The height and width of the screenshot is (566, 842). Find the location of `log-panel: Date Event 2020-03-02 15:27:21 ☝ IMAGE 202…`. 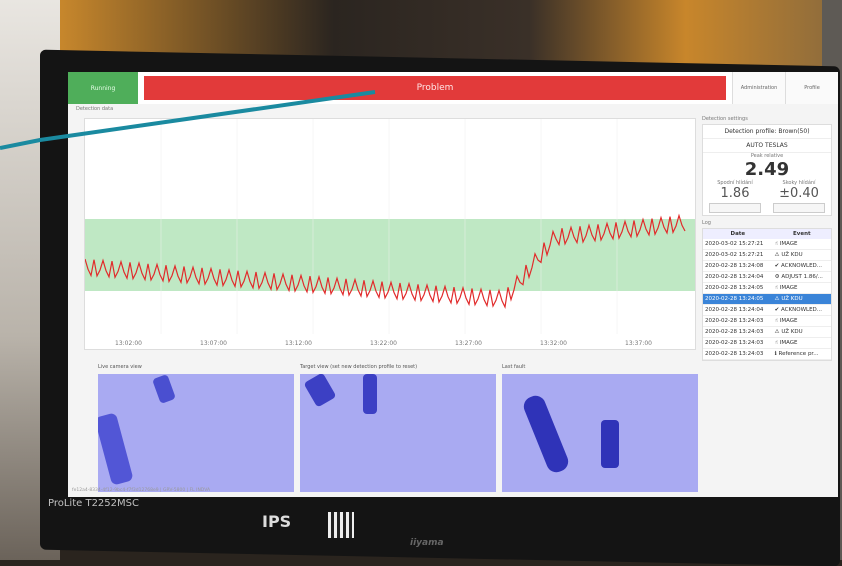

log-panel: Date Event 2020-03-02 15:27:21 ☝ IMAGE 202… is located at coordinates (767, 294).